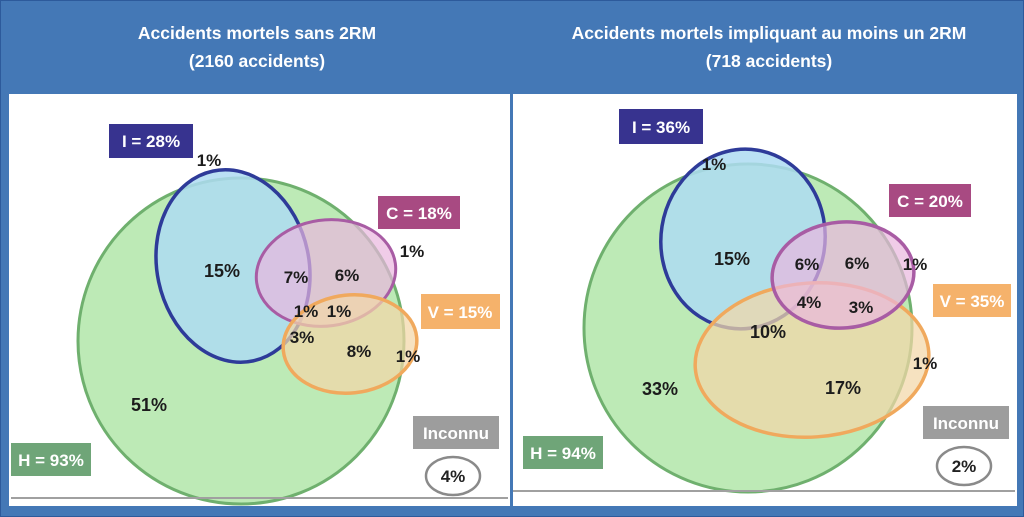 Image resolution: width=1024 pixels, height=517 pixels. I want to click on v-set-label: V = 15%, so click(460, 311).